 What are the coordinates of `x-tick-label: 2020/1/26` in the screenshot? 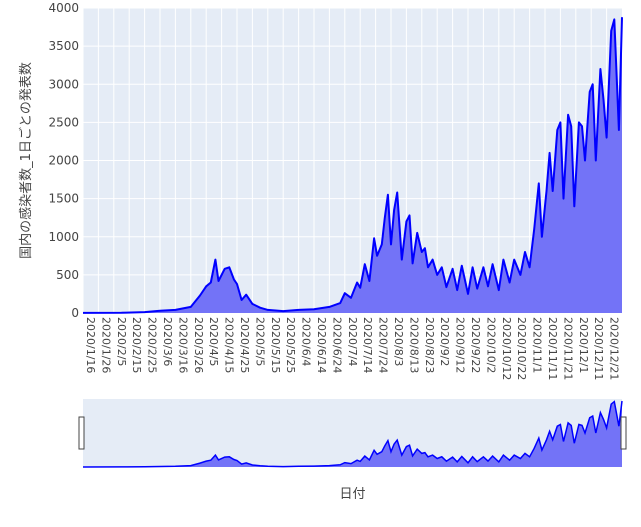 It's located at (105, 345).